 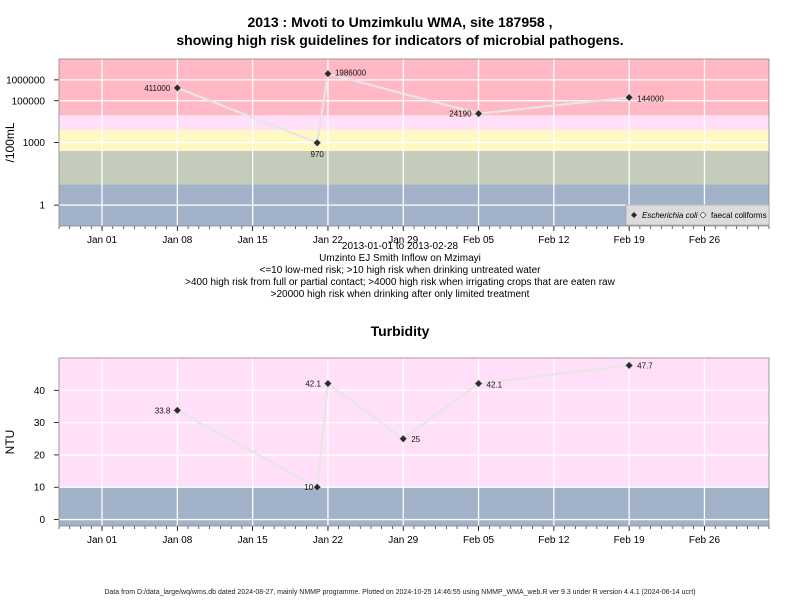 I want to click on y-tick-label: 40, so click(x=40, y=391).